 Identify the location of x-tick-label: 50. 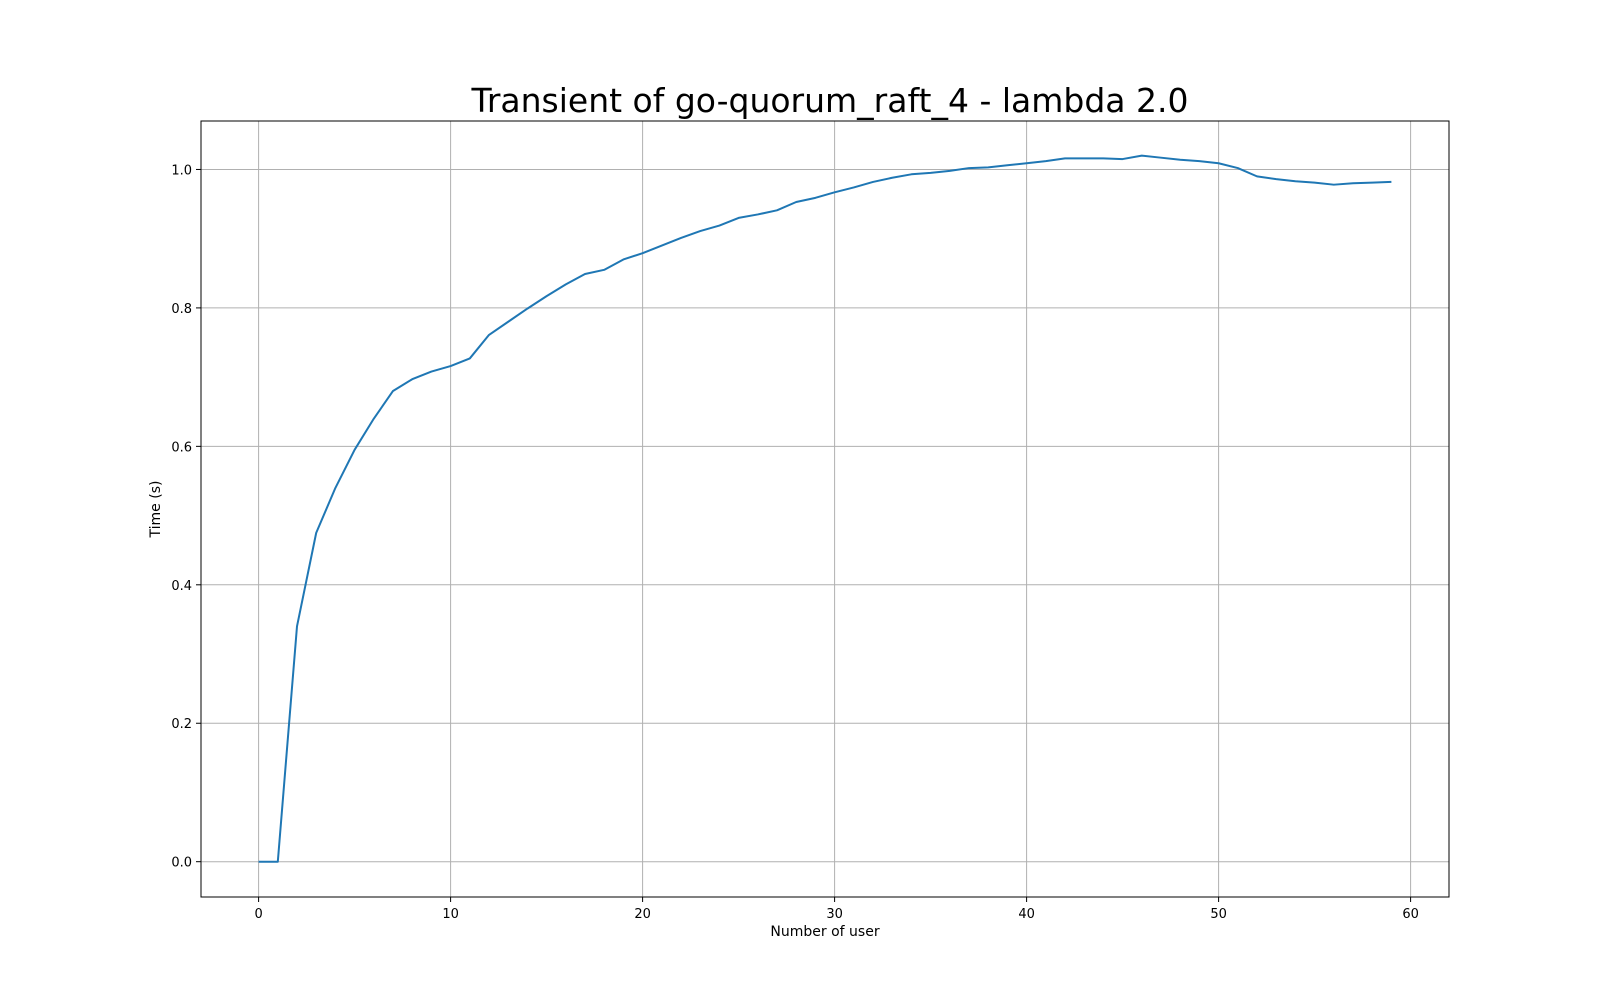
(1218, 914).